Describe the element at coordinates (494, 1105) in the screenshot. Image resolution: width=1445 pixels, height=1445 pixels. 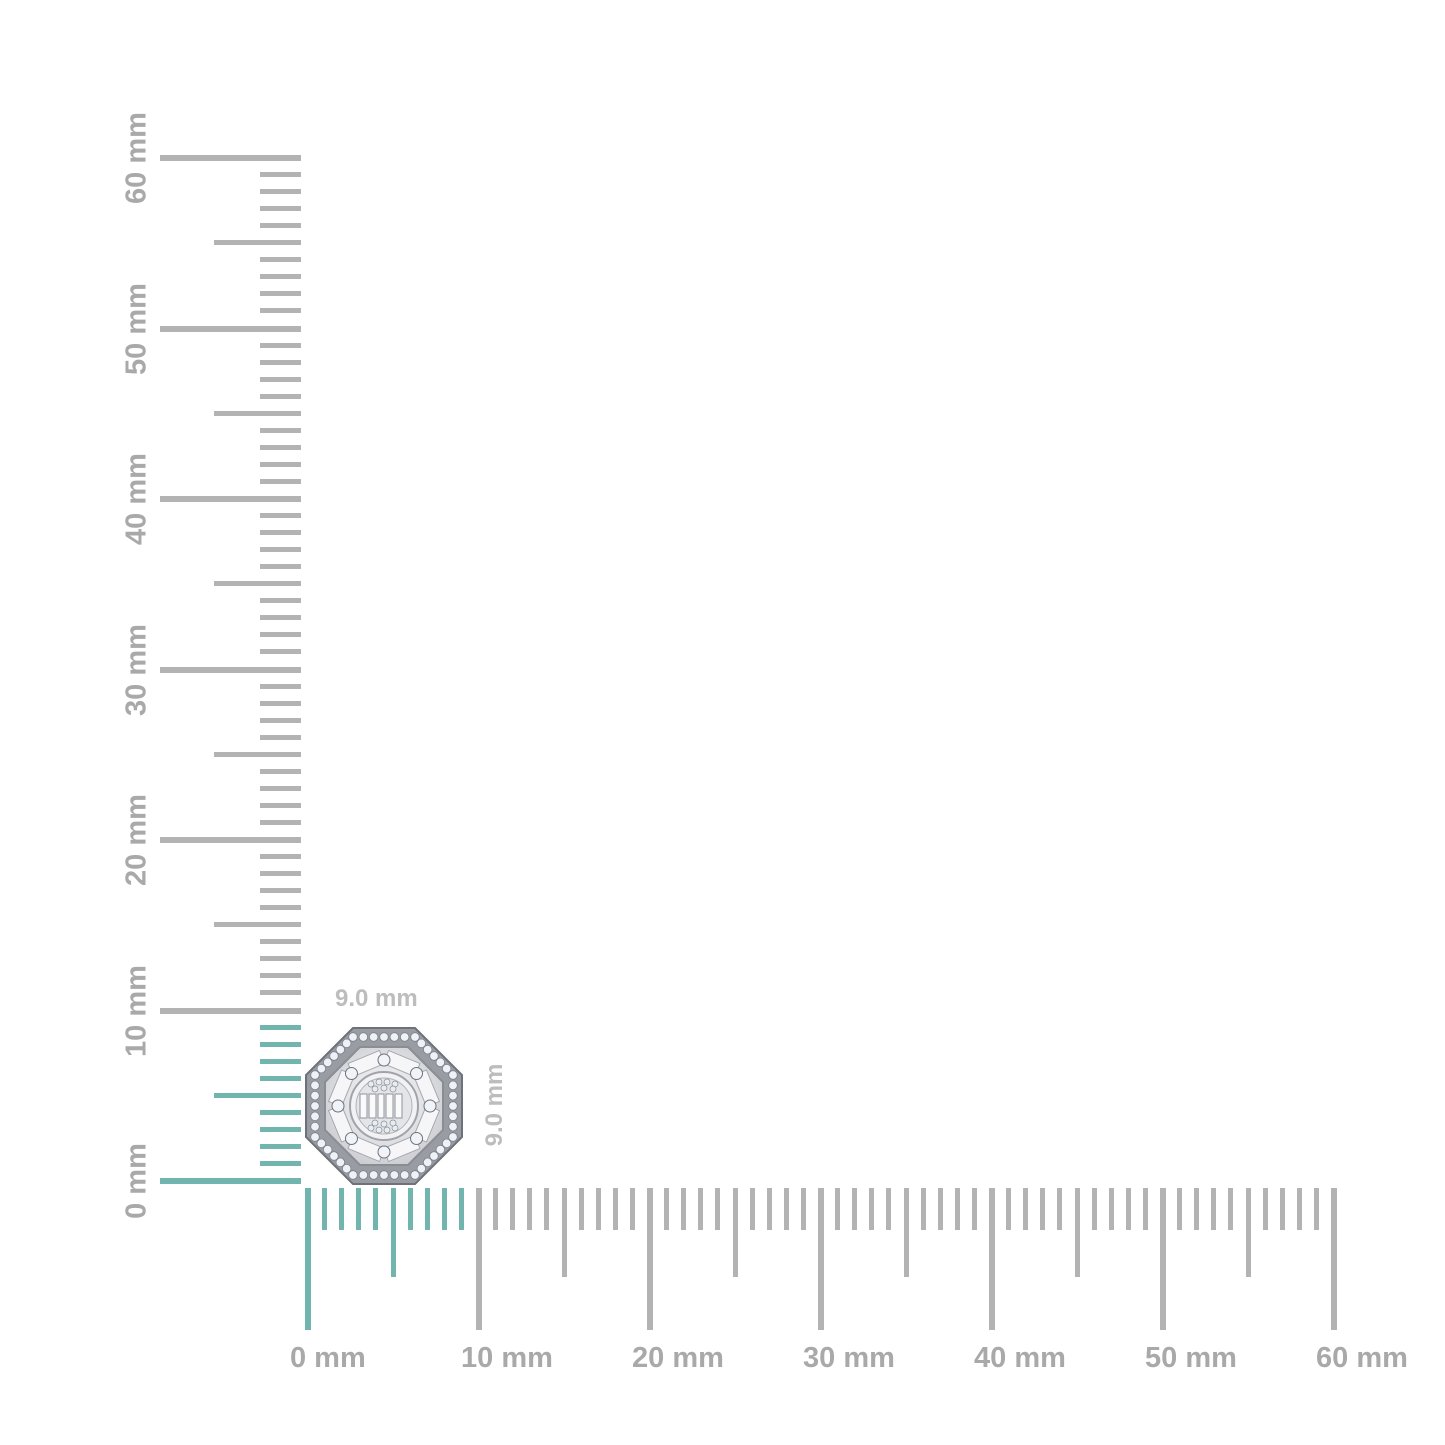
I see `height-dimension-label: 9.0 mm` at that location.